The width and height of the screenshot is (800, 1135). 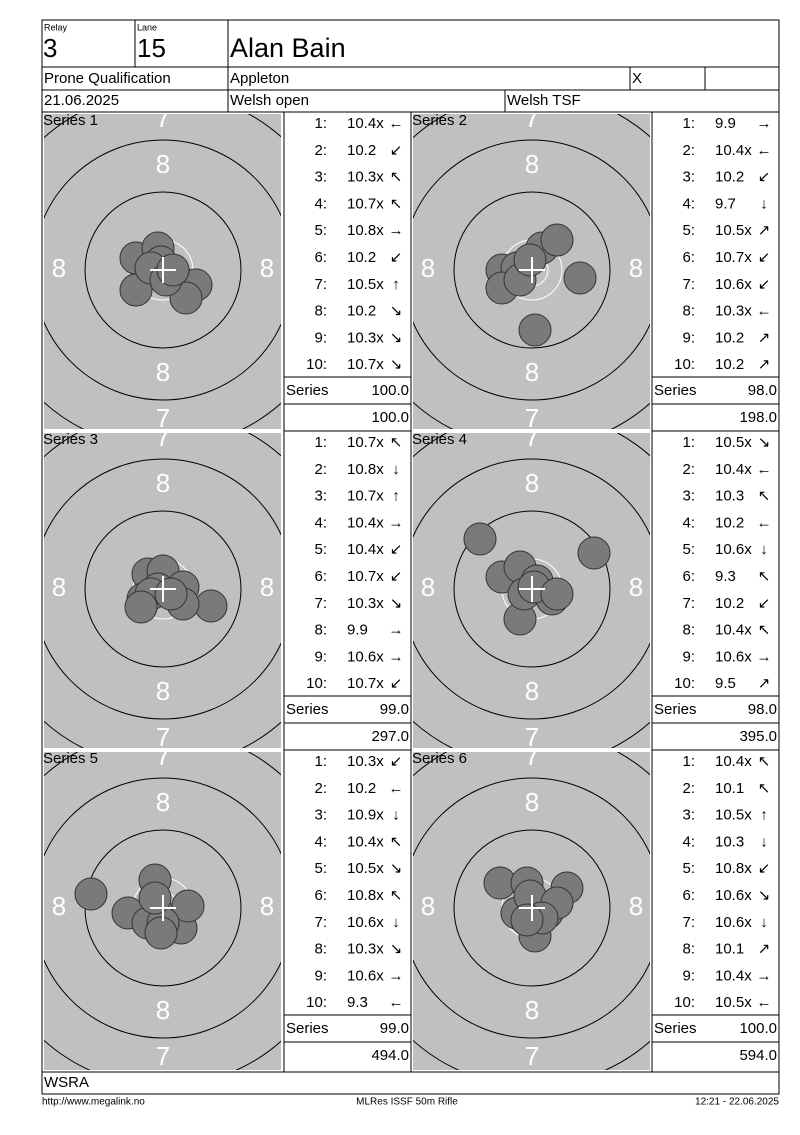 What do you see at coordinates (396, 788) in the screenshot?
I see `shot-direction: ←` at bounding box center [396, 788].